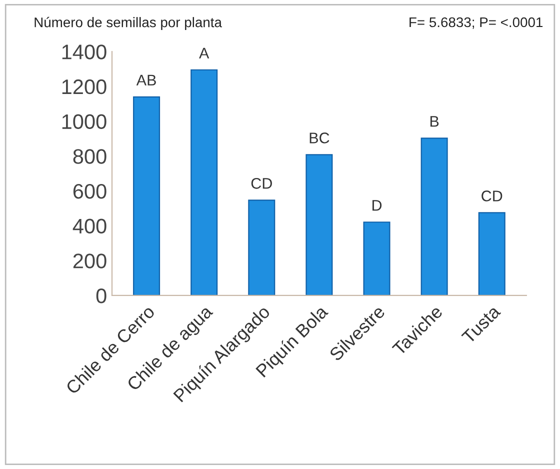 Image resolution: width=560 pixels, height=469 pixels. I want to click on annotation: AB, so click(146, 80).